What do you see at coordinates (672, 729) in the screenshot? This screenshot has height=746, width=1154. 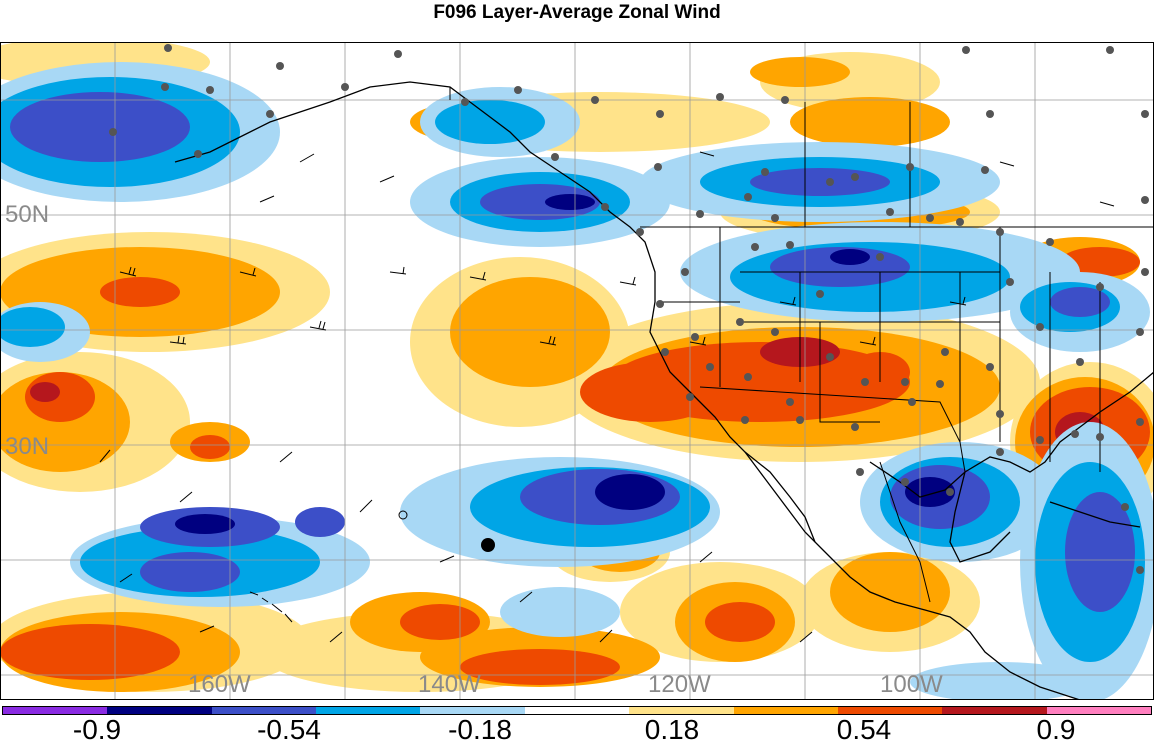 I see `colorbar-label: 0.18` at bounding box center [672, 729].